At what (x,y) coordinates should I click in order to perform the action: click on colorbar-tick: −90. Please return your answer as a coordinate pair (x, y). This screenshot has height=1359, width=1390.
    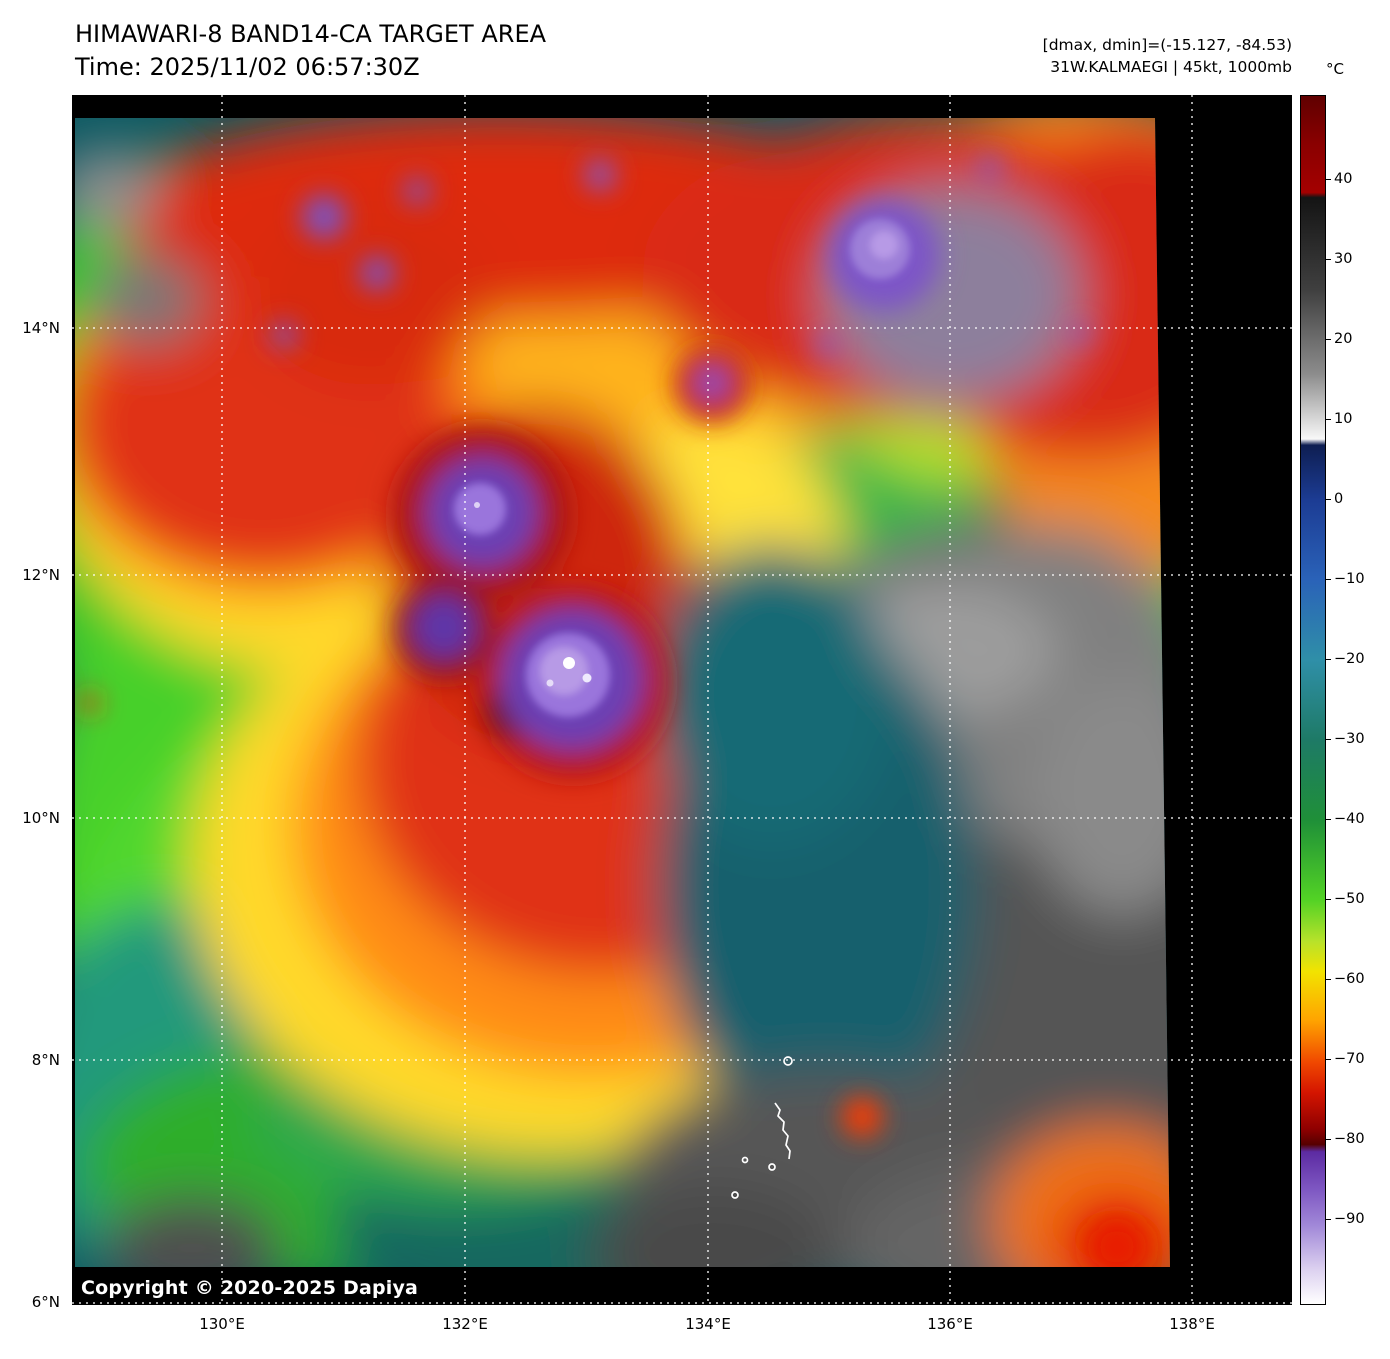
    Looking at the image, I should click on (1345, 1219).